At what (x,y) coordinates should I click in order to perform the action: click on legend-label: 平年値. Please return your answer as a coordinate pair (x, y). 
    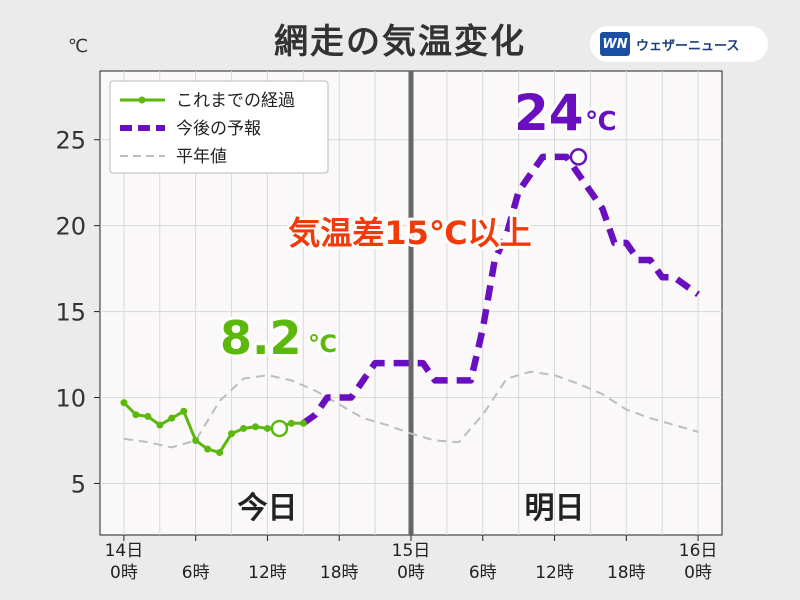
    Looking at the image, I should click on (201, 157).